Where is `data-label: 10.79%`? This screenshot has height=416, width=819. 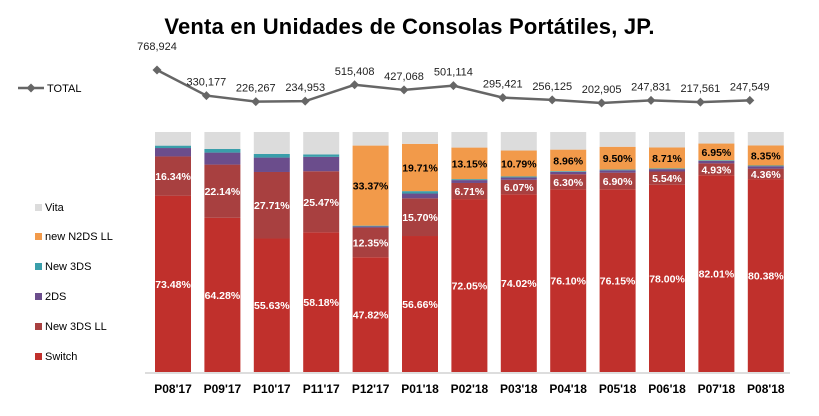 data-label: 10.79% is located at coordinates (519, 164).